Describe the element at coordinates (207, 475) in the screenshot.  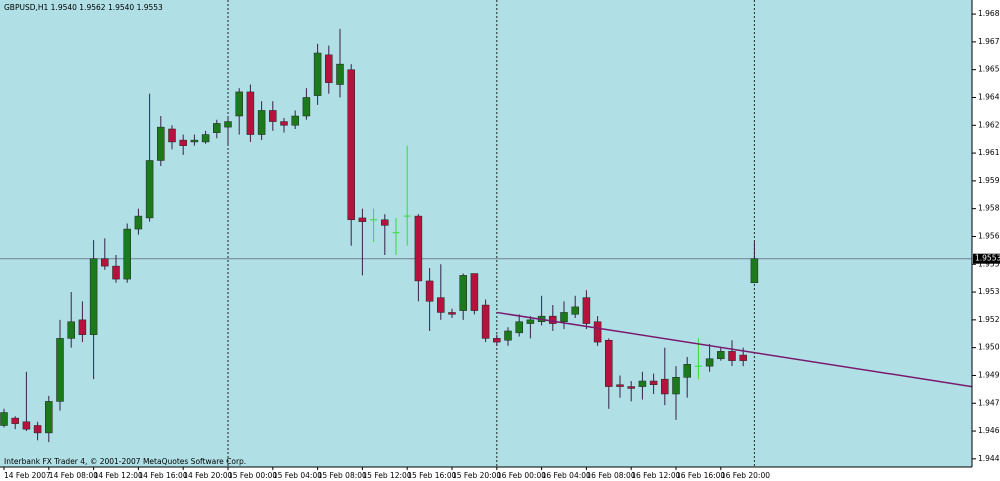
I see `x-tick-label: 14 Feb 20:00` at that location.